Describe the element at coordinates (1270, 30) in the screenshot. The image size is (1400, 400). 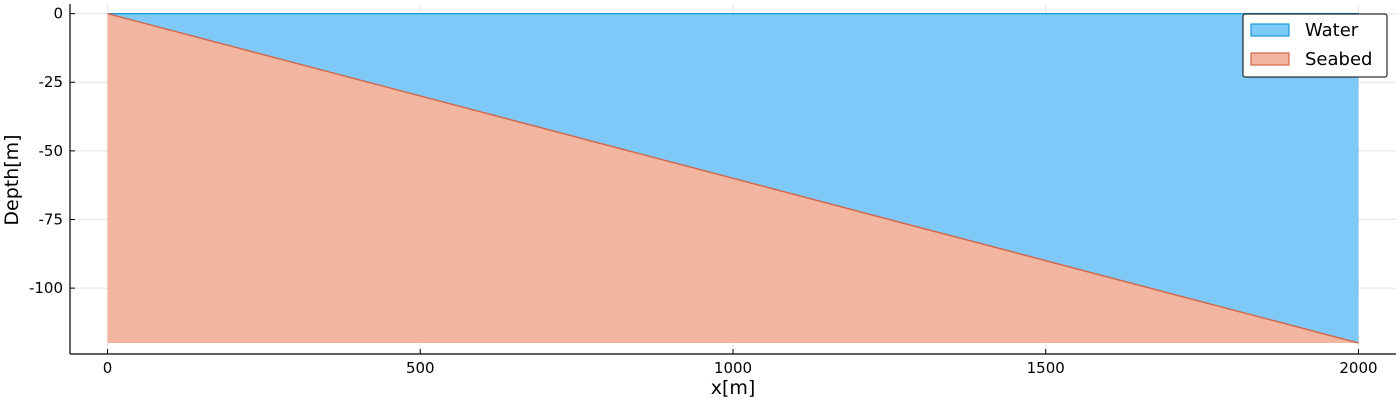
I see `legend-swatch-water` at that location.